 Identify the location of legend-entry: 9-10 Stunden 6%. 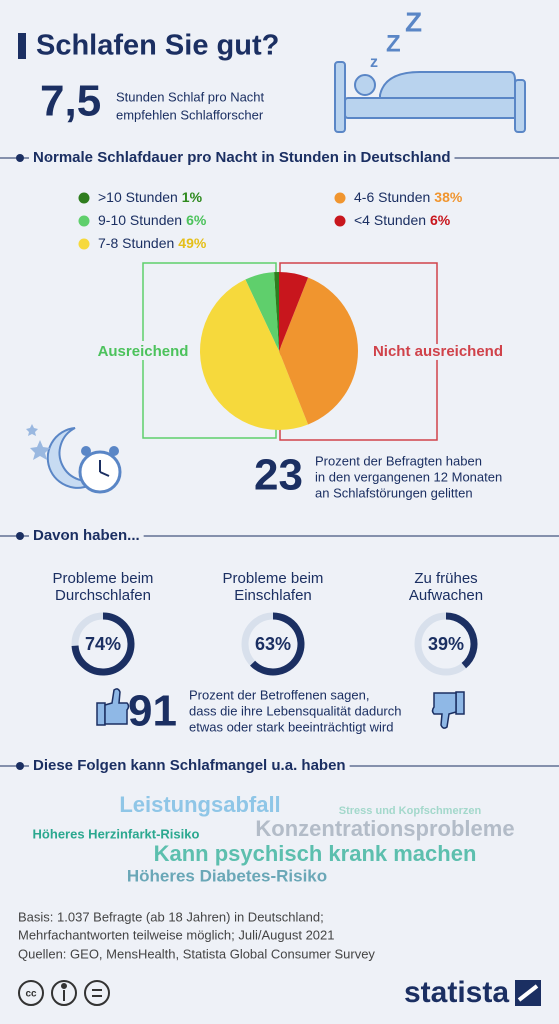
(152, 220).